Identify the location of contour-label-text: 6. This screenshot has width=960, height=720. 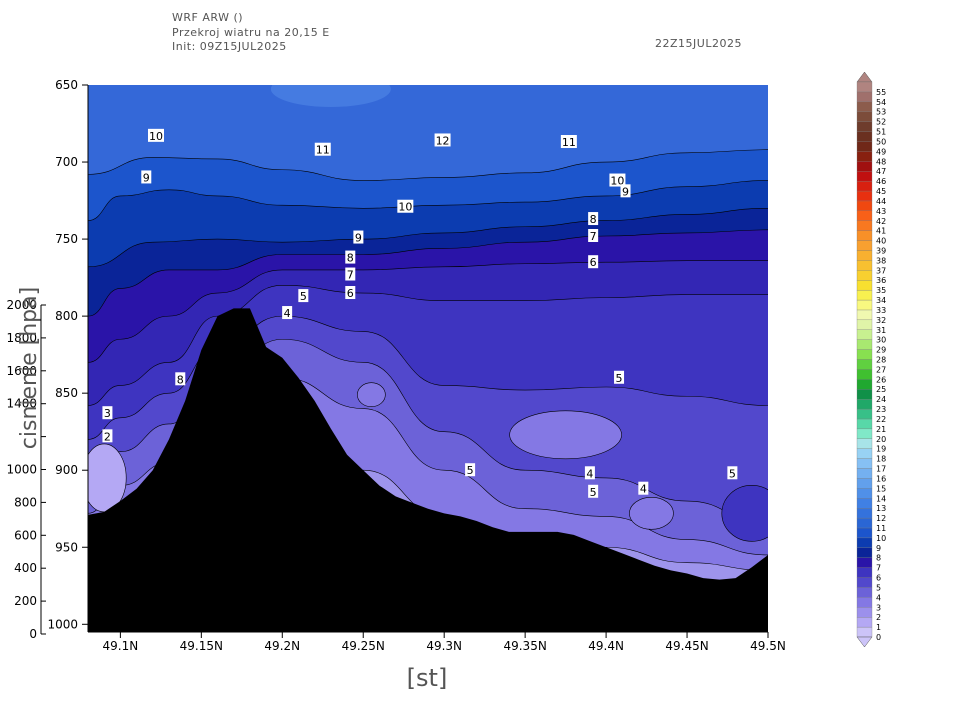
(593, 262).